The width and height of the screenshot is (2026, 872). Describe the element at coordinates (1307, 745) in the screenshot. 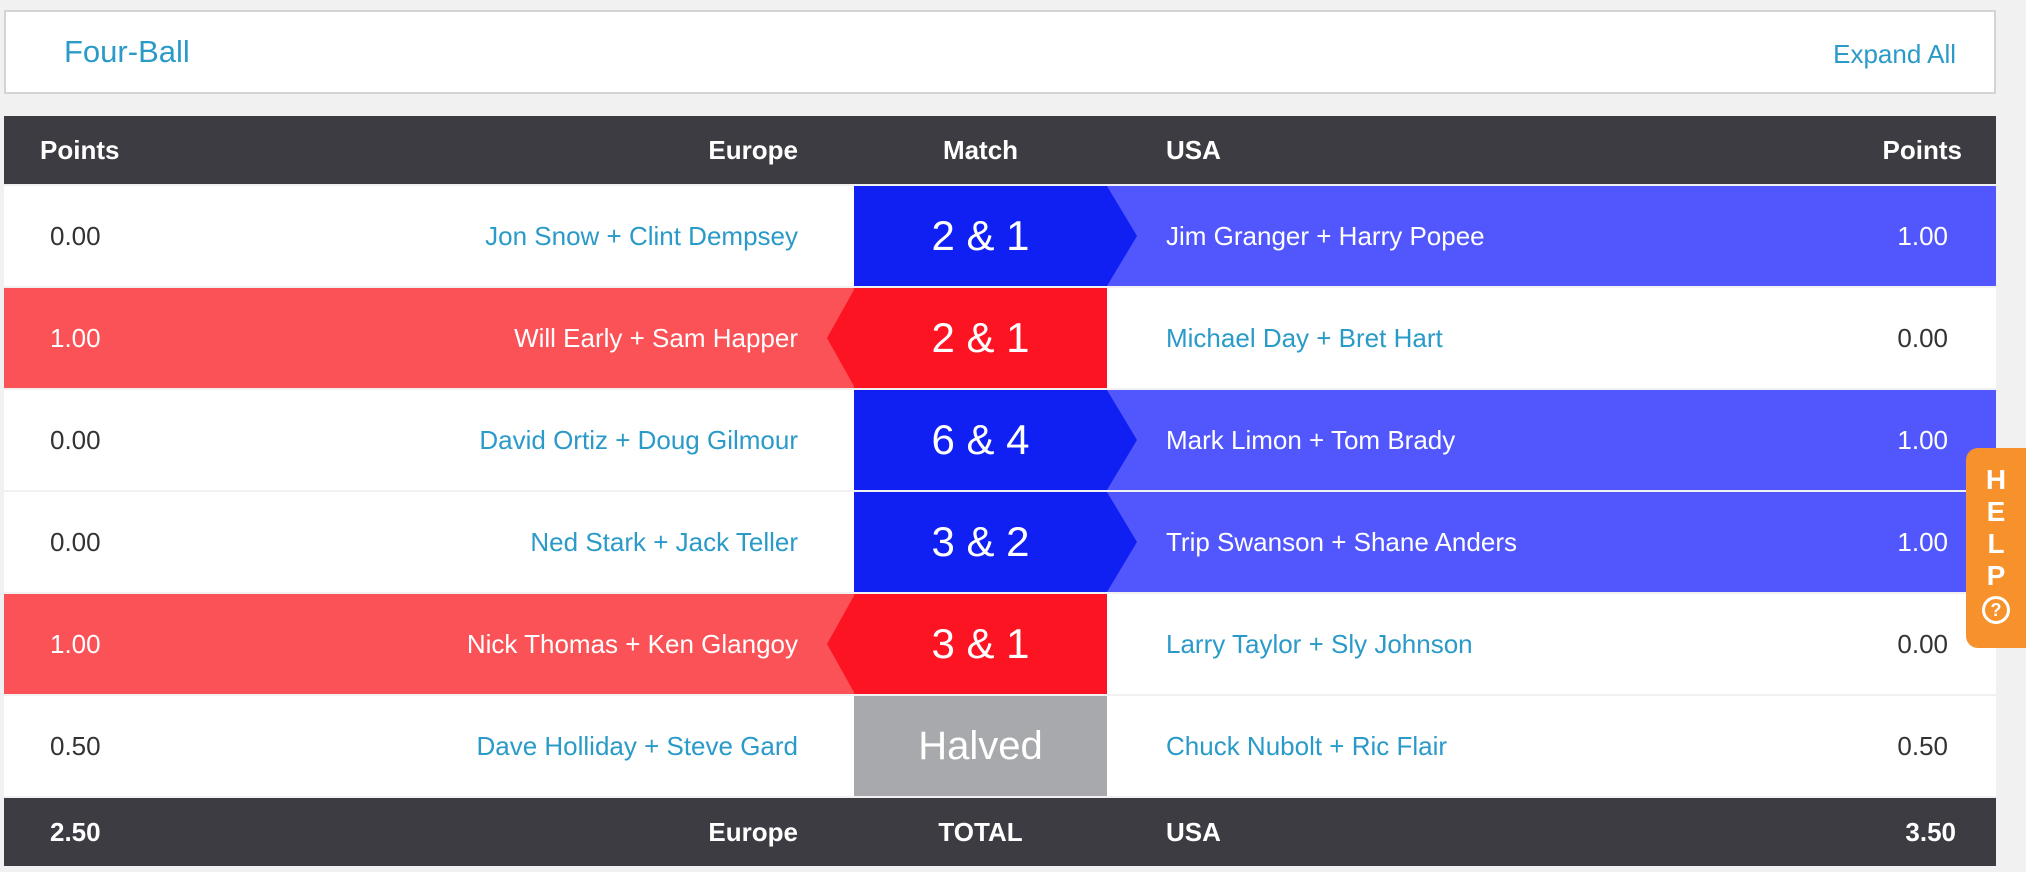

I see `usa-team-link: Chuck Nubolt + Ric Flair` at that location.